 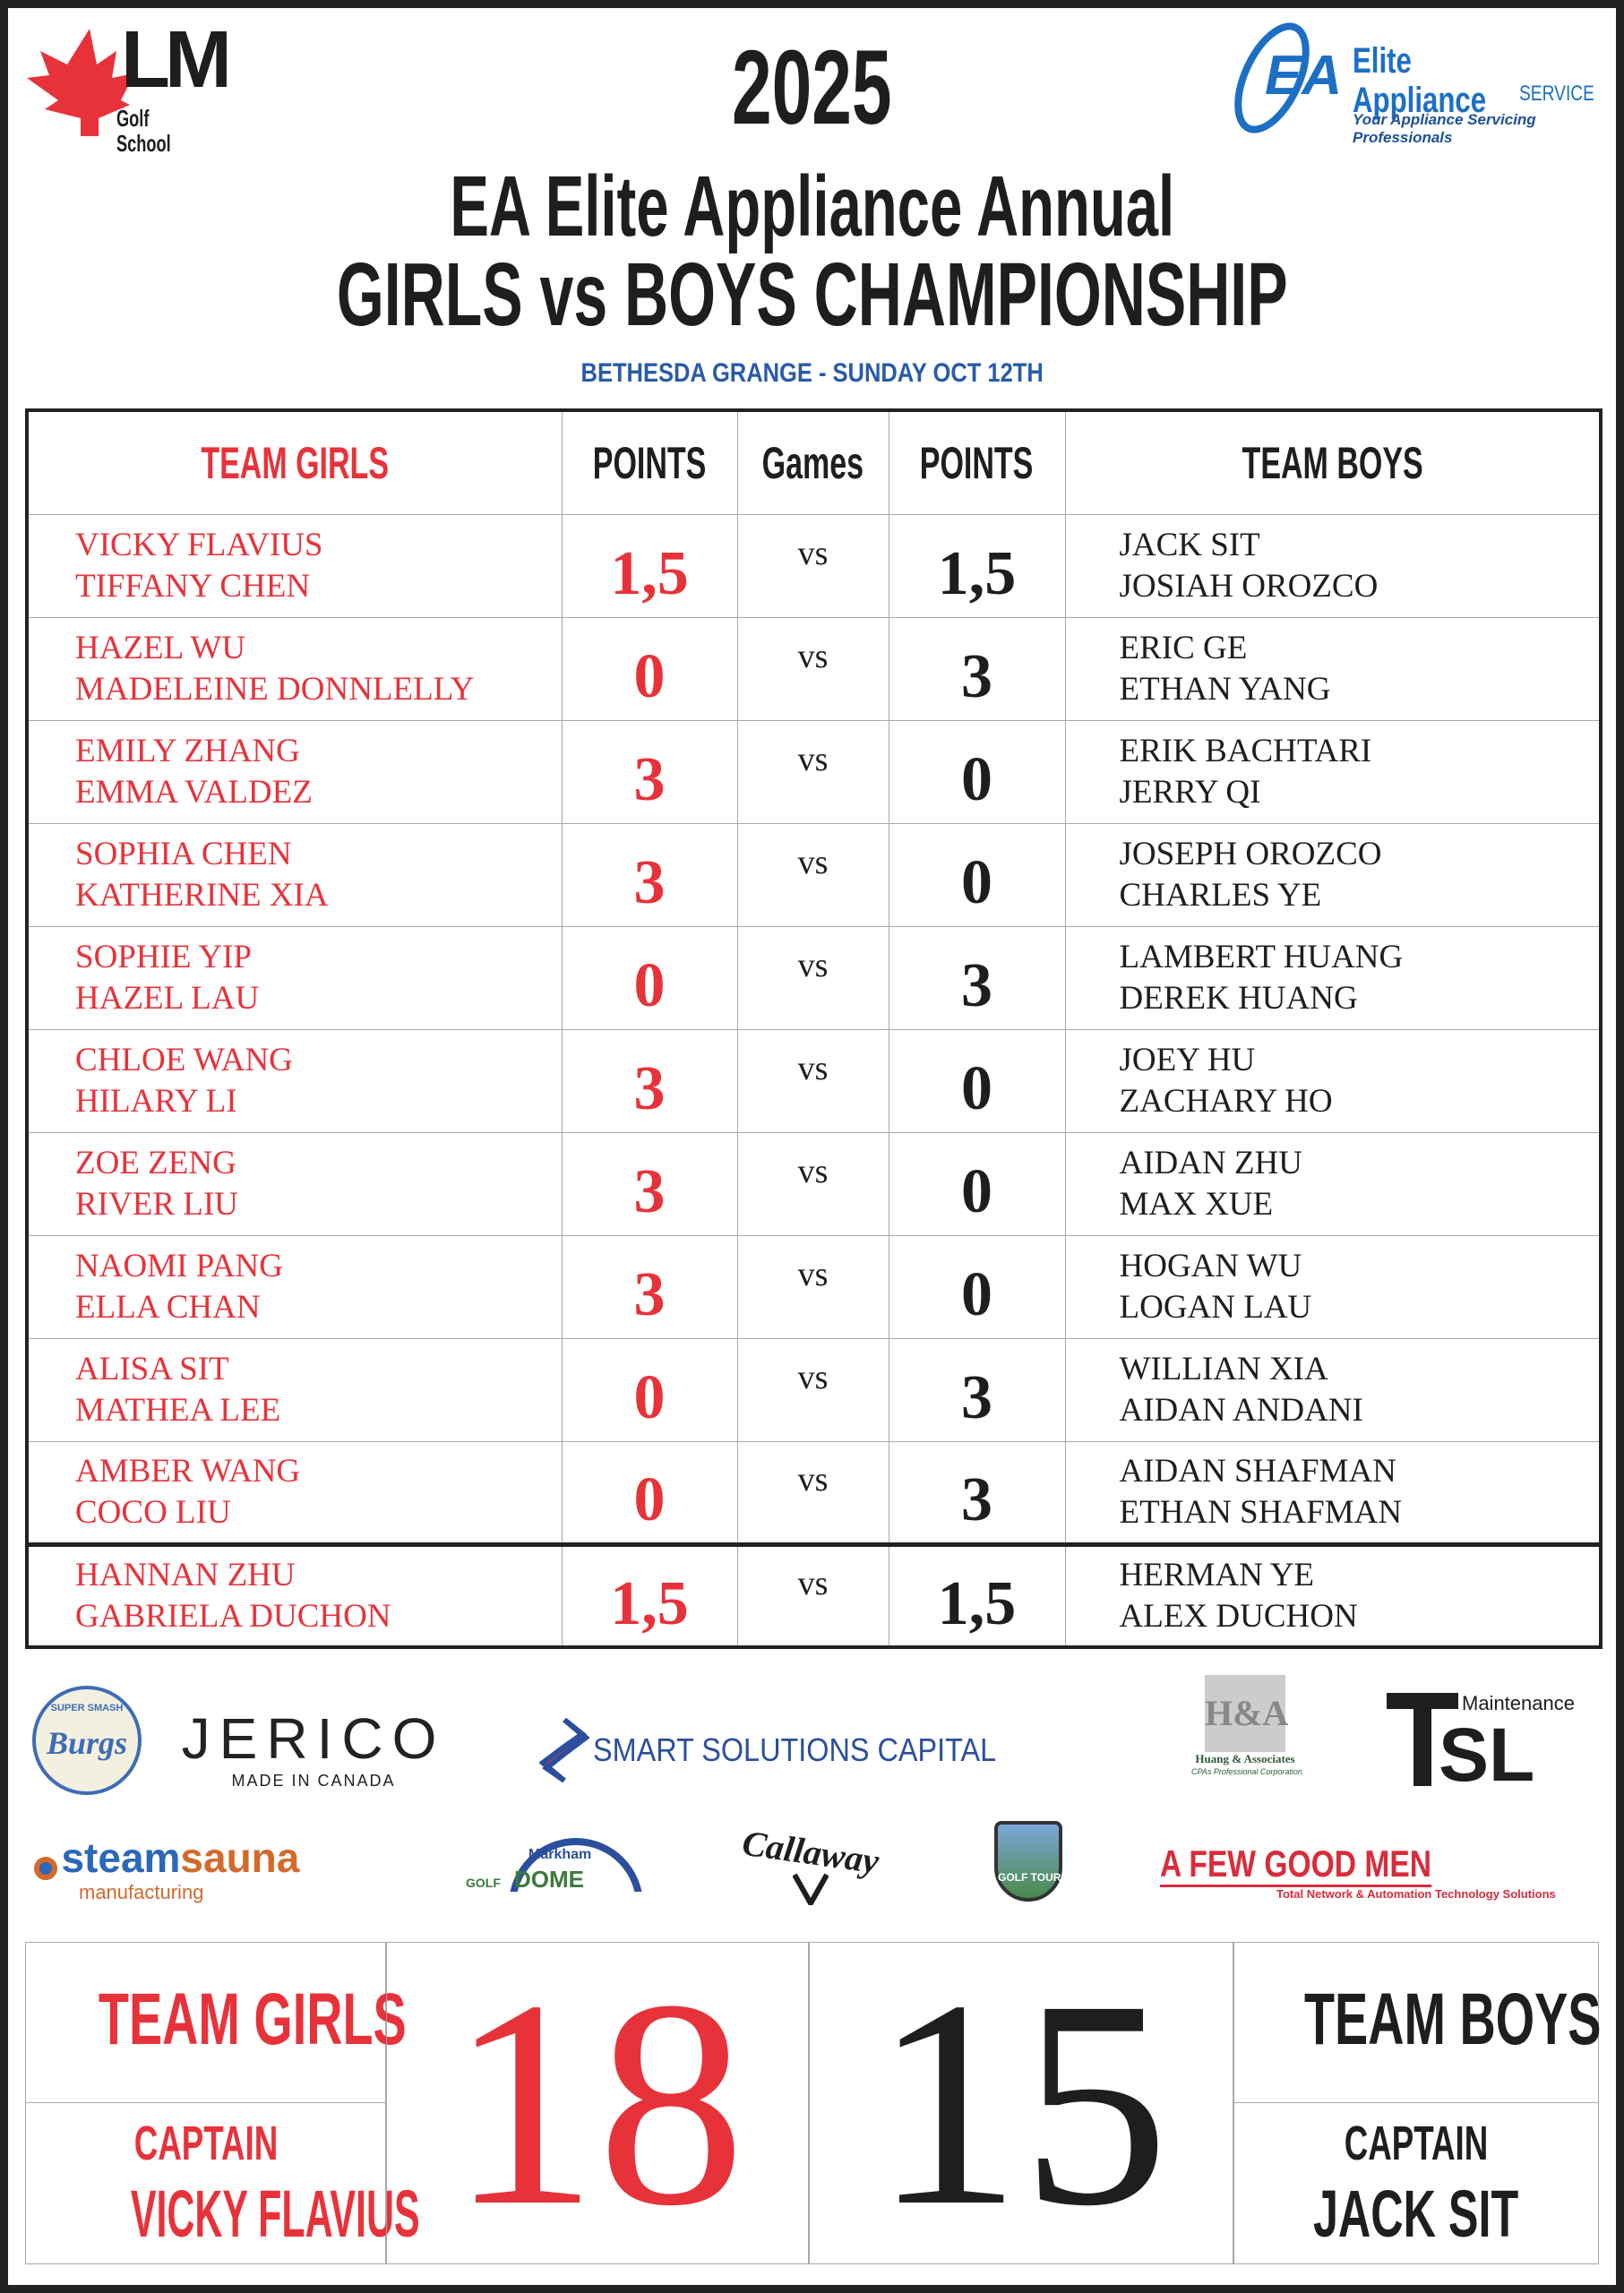 What do you see at coordinates (275, 689) in the screenshot?
I see `girls-player: MADELEINE DONNLELLY` at bounding box center [275, 689].